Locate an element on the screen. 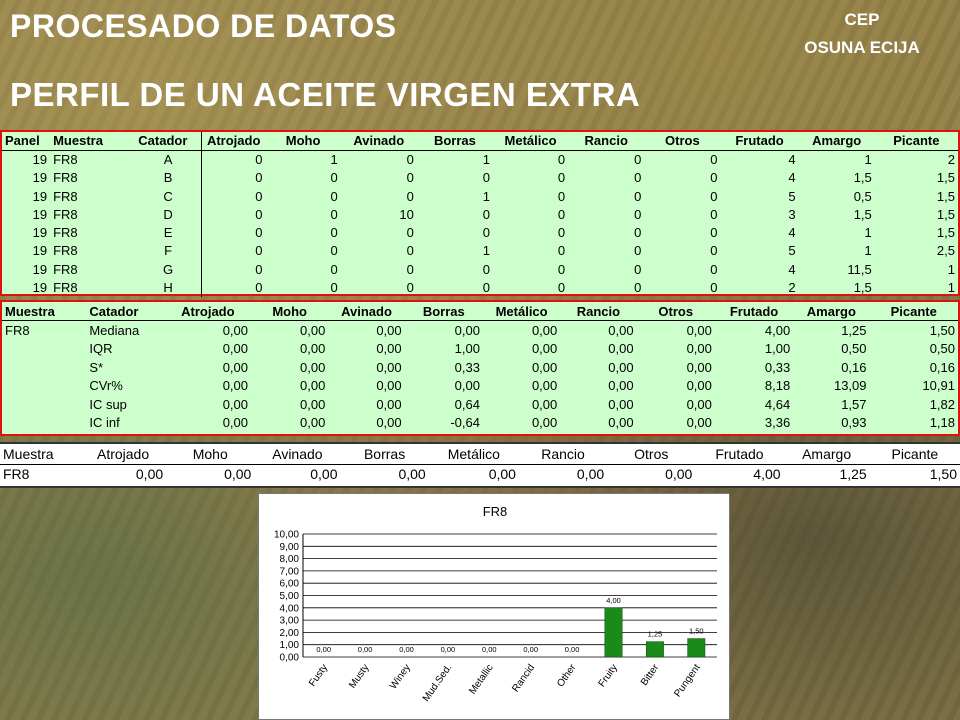  y-tick-label: 6,00 is located at coordinates (290, 584).